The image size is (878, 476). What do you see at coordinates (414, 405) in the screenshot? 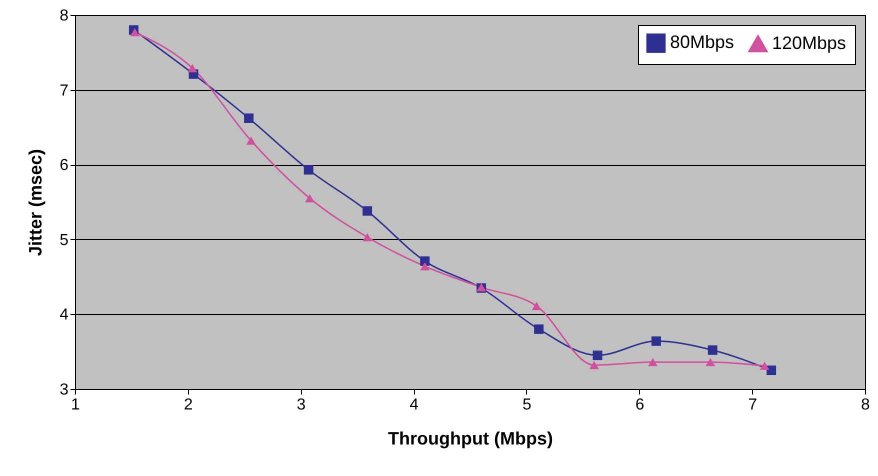
I see `x-tick-label: 4` at bounding box center [414, 405].